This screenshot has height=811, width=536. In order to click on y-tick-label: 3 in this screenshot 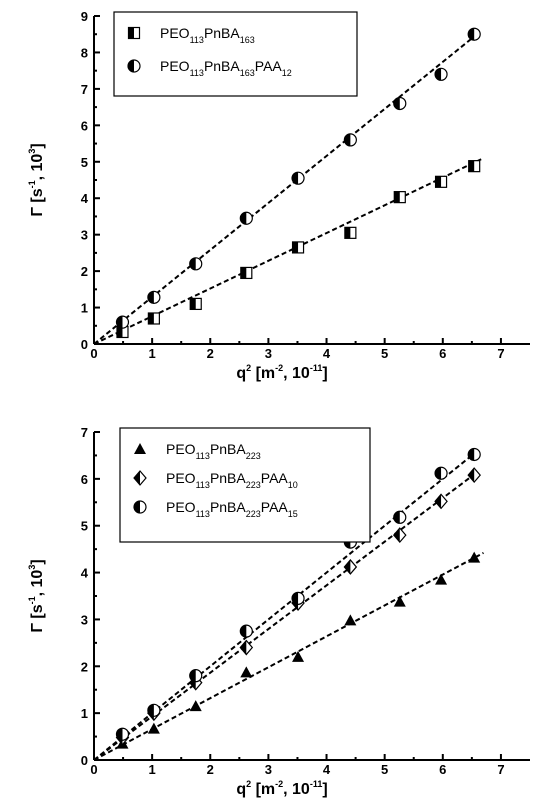, I will do `click(84, 235)`.